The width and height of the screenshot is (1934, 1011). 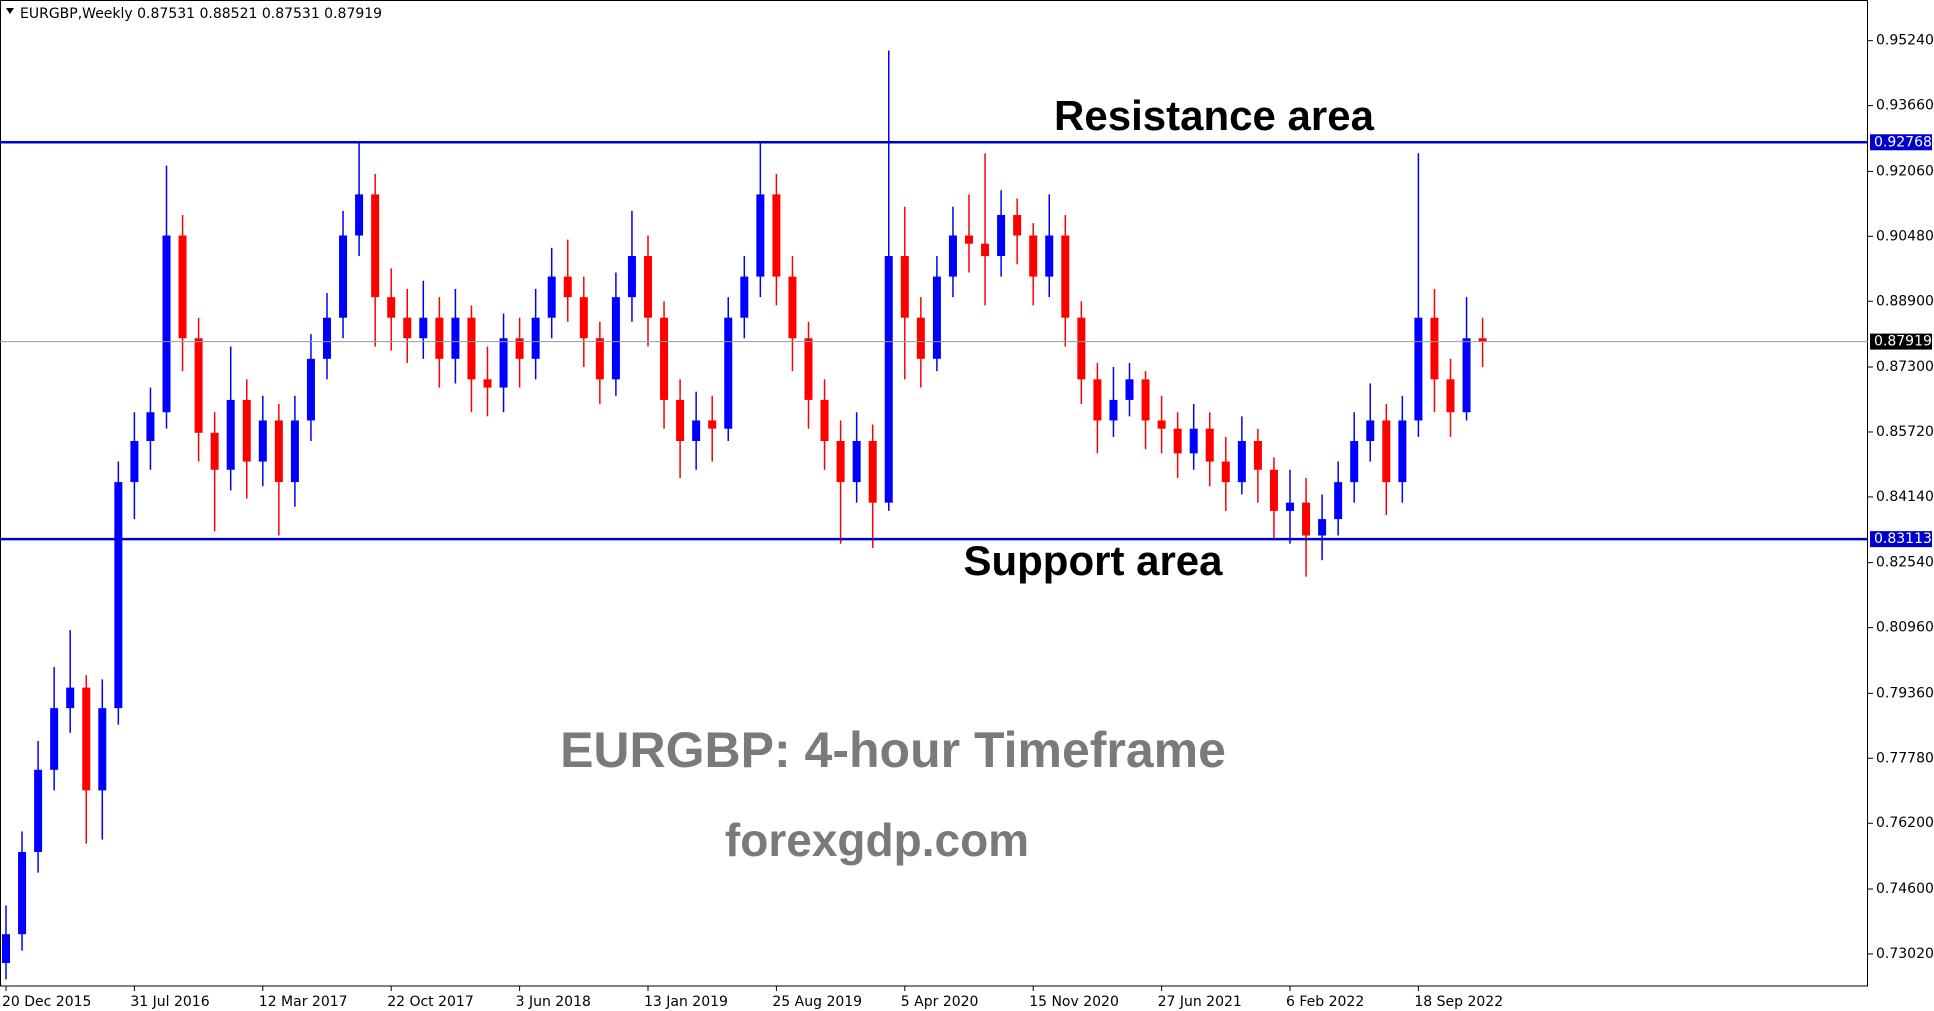 I want to click on annotation: Resistance area, so click(x=1214, y=115).